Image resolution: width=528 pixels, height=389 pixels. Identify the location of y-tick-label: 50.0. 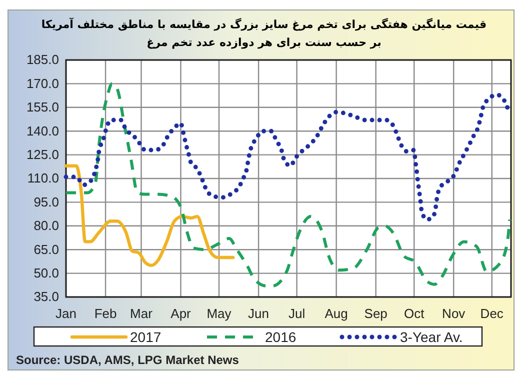
(46, 272).